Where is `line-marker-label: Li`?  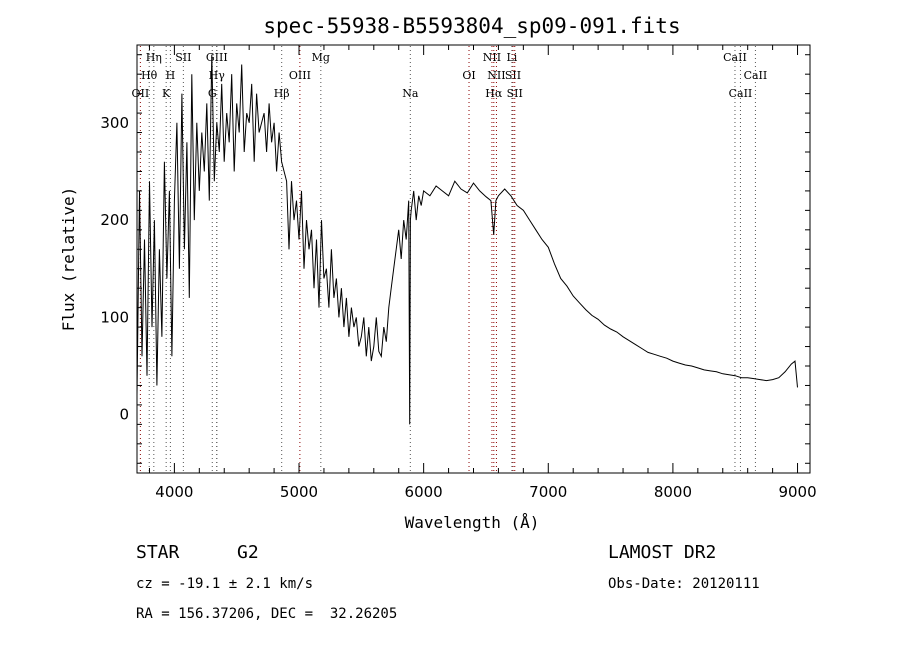
line-marker-label: Li is located at coordinates (511, 57).